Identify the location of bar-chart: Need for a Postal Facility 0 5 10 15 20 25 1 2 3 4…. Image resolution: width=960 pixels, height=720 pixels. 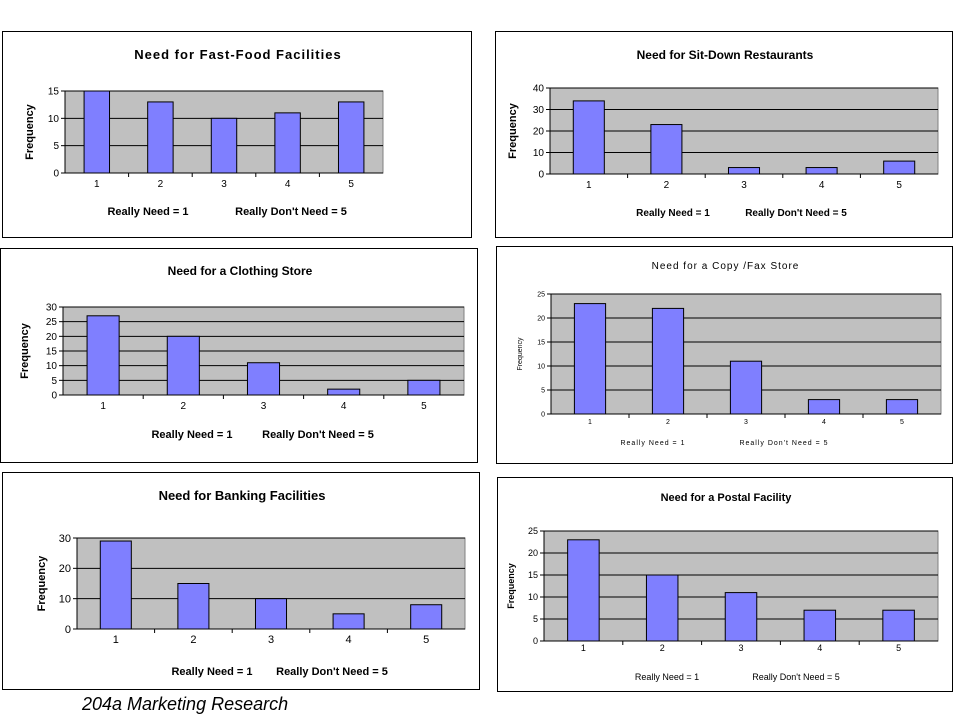
(722, 587).